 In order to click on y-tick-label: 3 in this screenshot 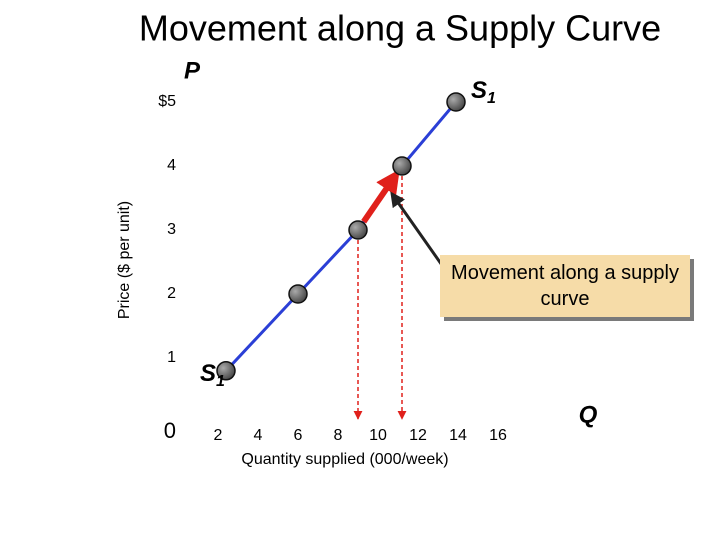, I will do `click(171, 229)`.